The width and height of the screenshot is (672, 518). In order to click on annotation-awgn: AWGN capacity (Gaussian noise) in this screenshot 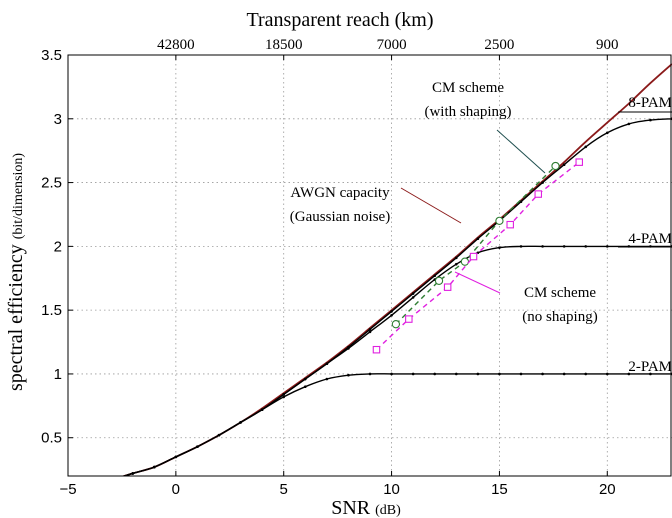, I will do `click(340, 205)`.